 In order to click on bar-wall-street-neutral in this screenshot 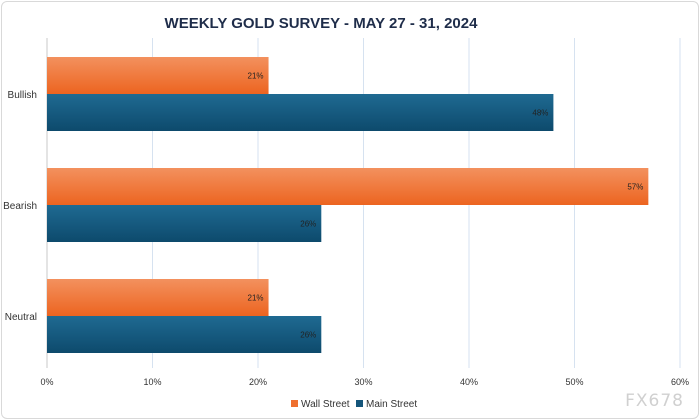, I will do `click(158, 297)`.